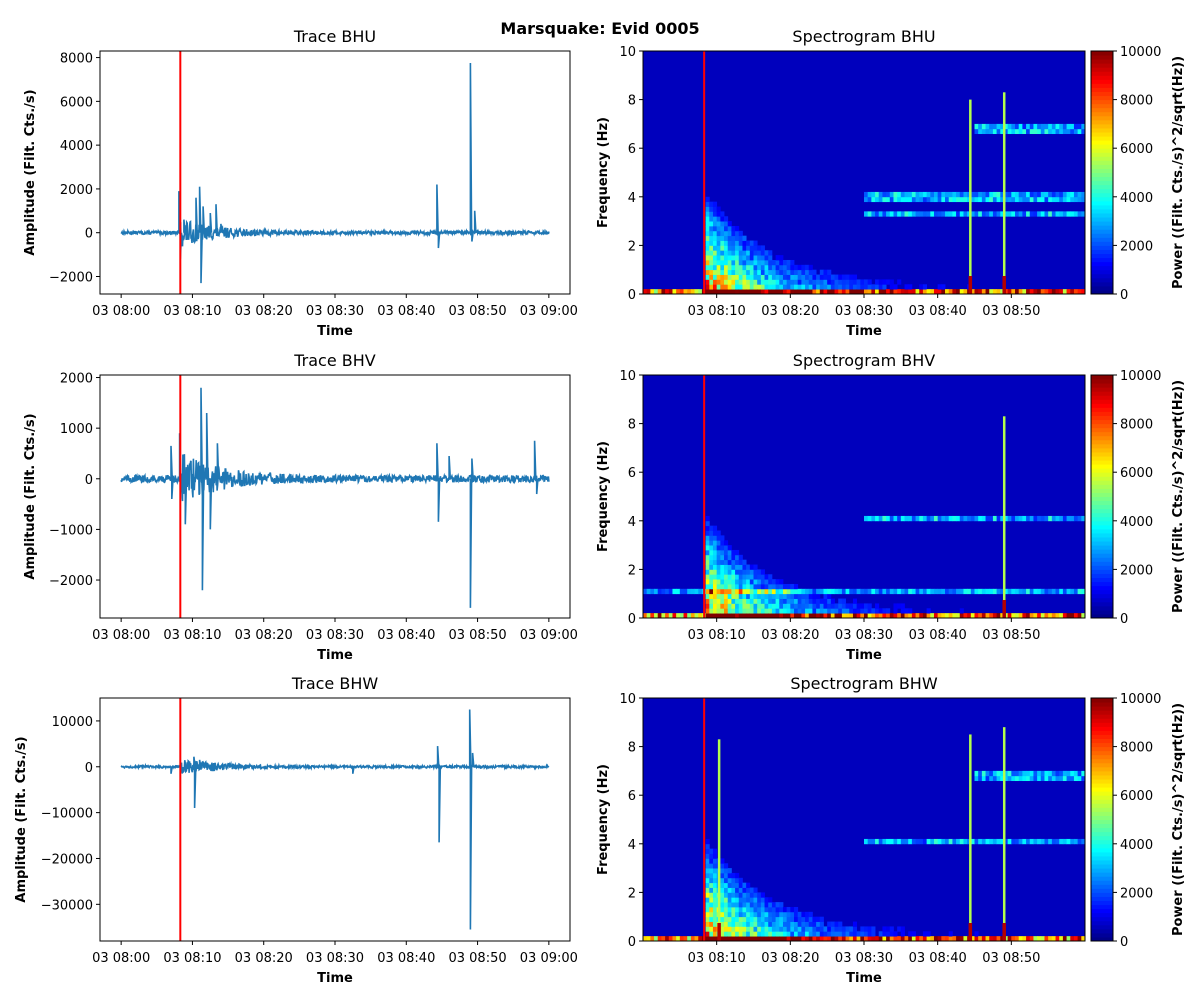 The height and width of the screenshot is (1000, 1200). Describe the element at coordinates (632, 796) in the screenshot. I see `y-tick-label: 6` at that location.